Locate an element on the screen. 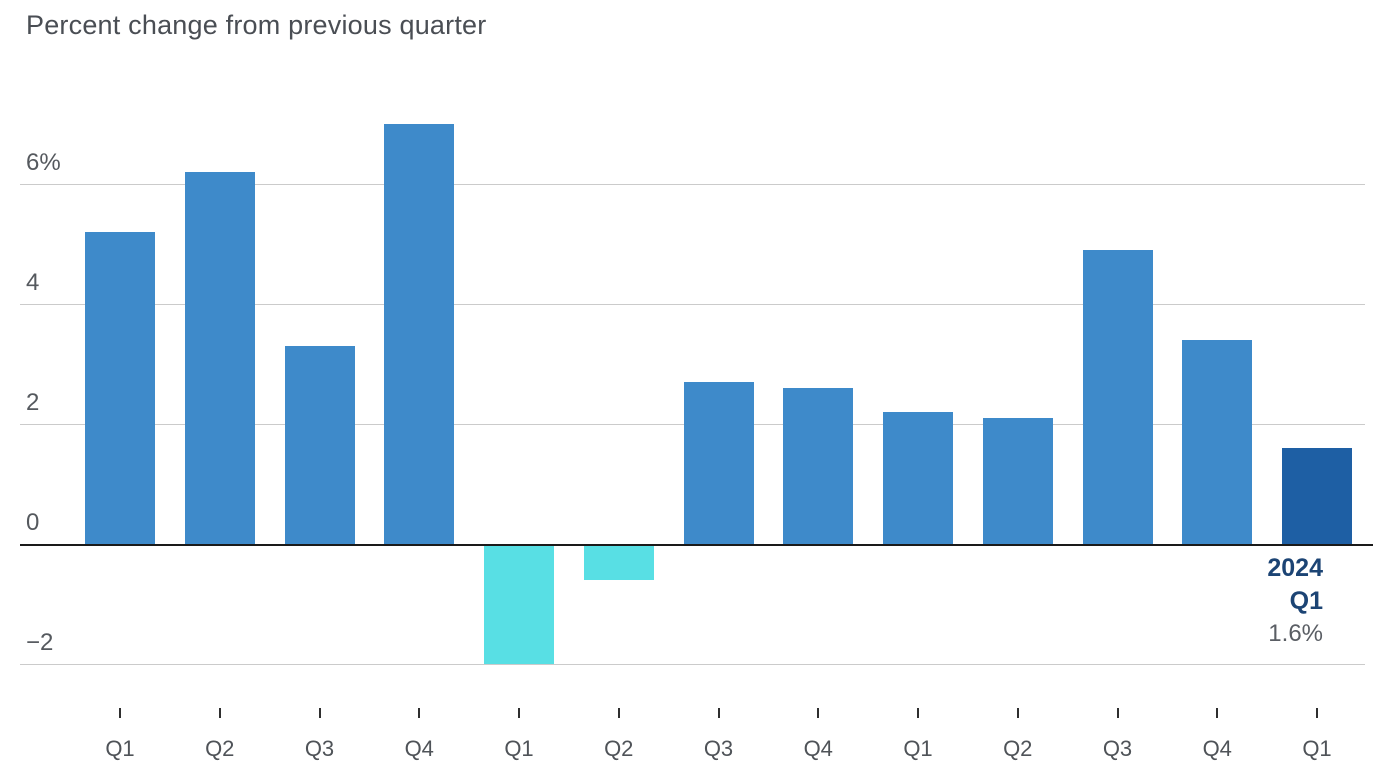 The width and height of the screenshot is (1379, 776). annotation-quarter: Q1 is located at coordinates (1306, 601).